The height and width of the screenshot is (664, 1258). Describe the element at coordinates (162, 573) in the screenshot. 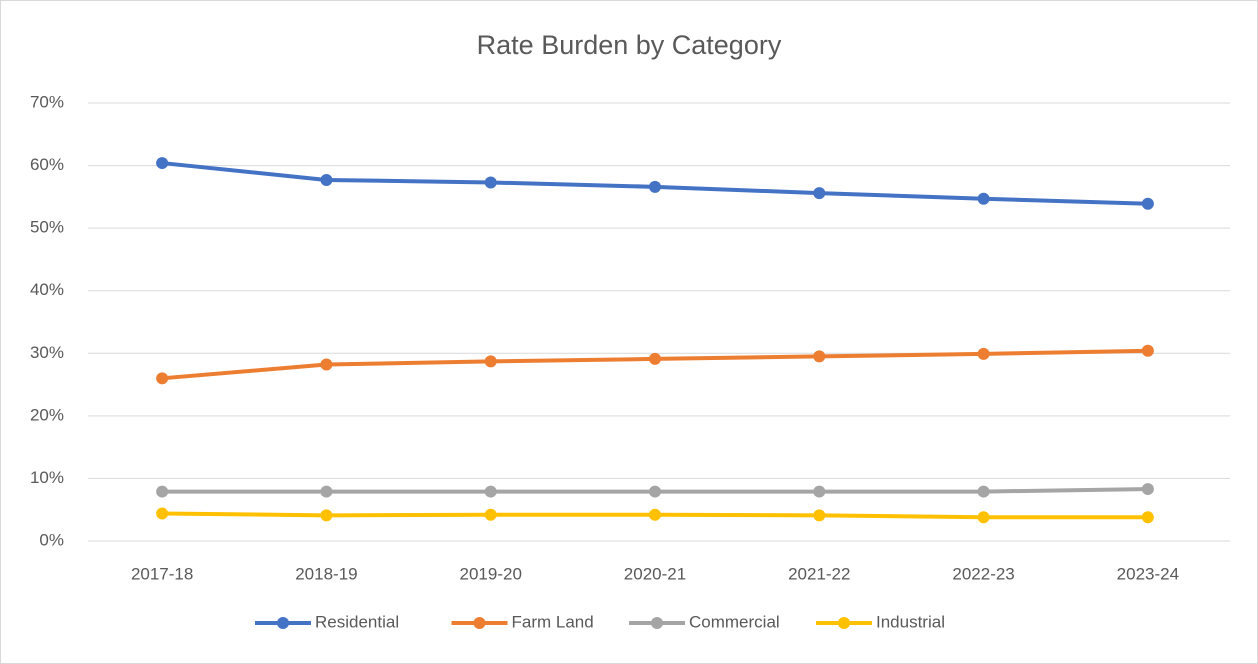

I see `x-tick-label: 2017-18` at that location.